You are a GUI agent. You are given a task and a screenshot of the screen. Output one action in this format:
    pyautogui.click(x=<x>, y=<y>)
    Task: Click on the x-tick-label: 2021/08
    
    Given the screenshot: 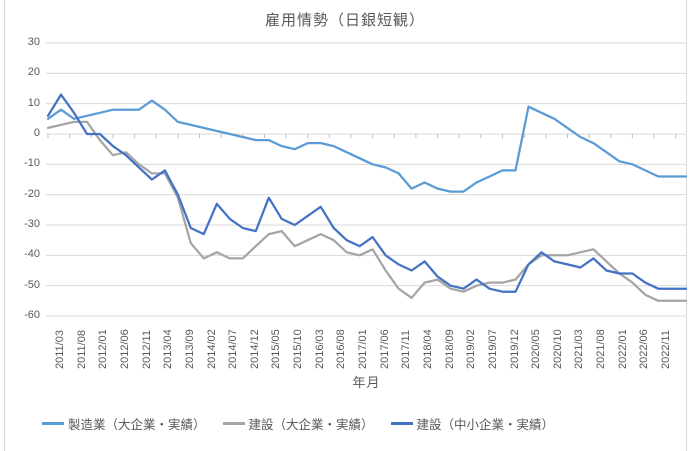 What is the action you would take?
    pyautogui.click(x=601, y=349)
    